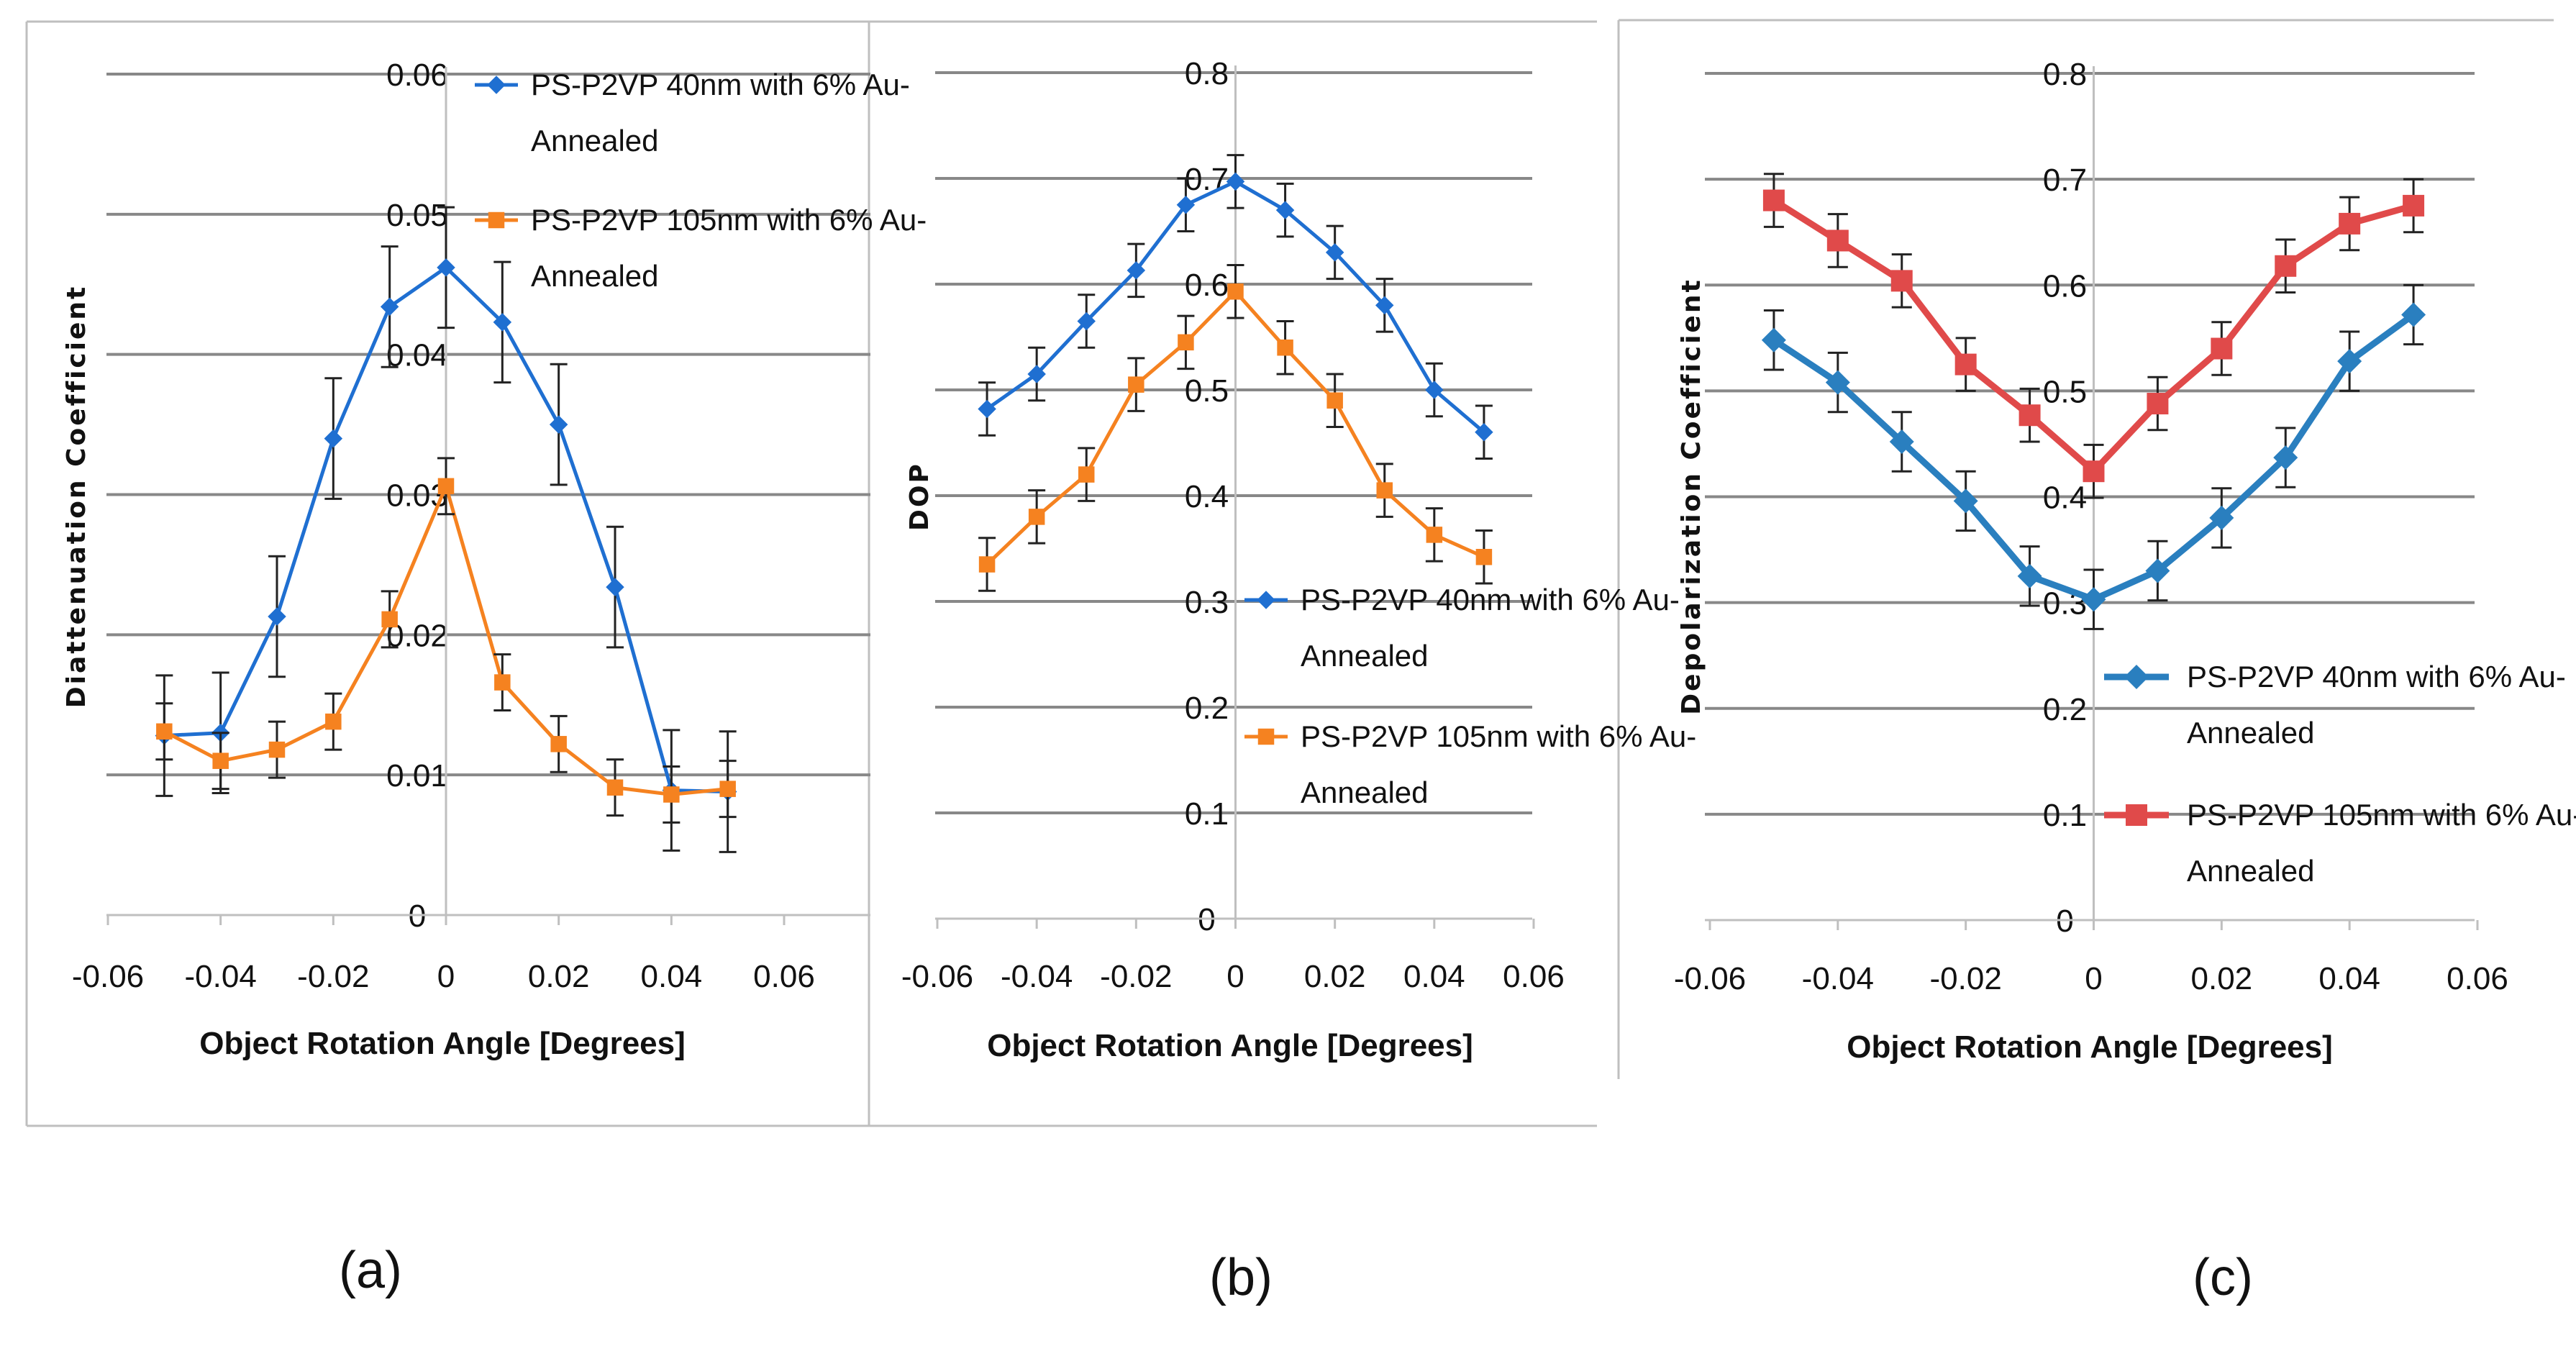  What do you see at coordinates (1207, 602) in the screenshot?
I see `y-tick-label: 0.3` at bounding box center [1207, 602].